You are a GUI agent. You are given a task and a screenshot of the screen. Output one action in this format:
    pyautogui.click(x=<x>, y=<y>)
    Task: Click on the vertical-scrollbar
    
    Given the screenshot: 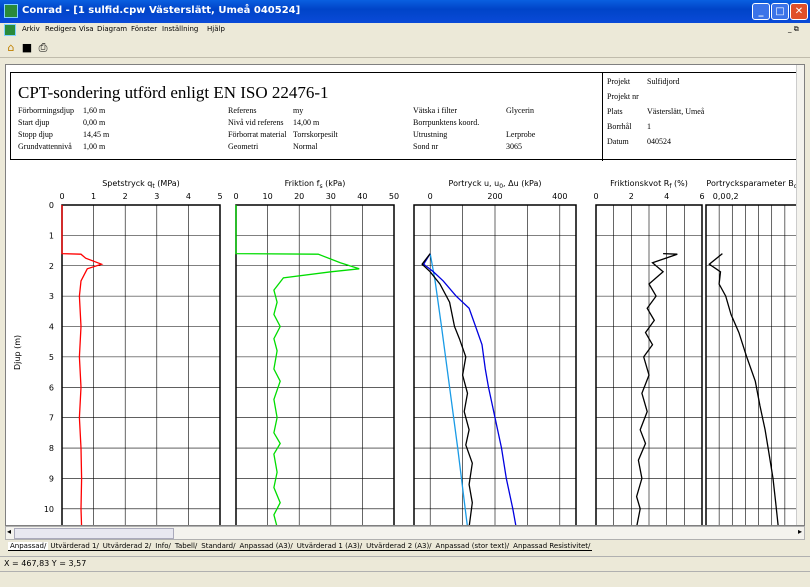 What is the action you would take?
    pyautogui.click(x=800, y=295)
    